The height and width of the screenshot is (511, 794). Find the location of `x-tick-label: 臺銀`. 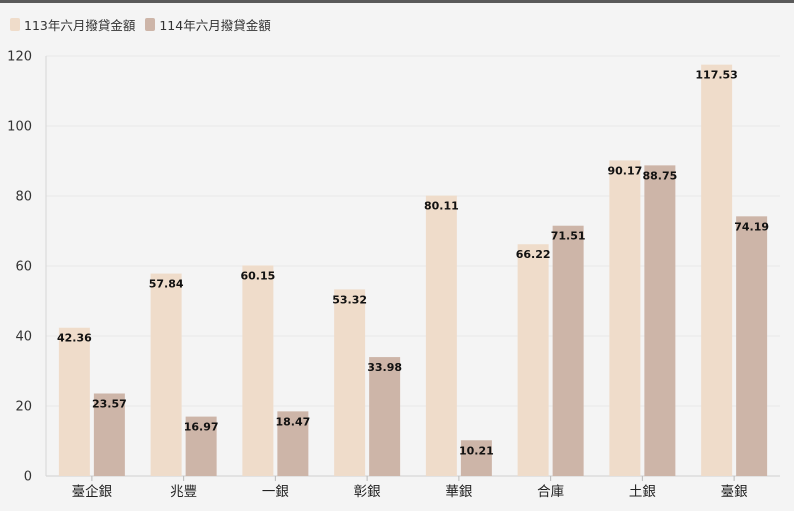

x-tick-label: 臺銀 is located at coordinates (735, 492).